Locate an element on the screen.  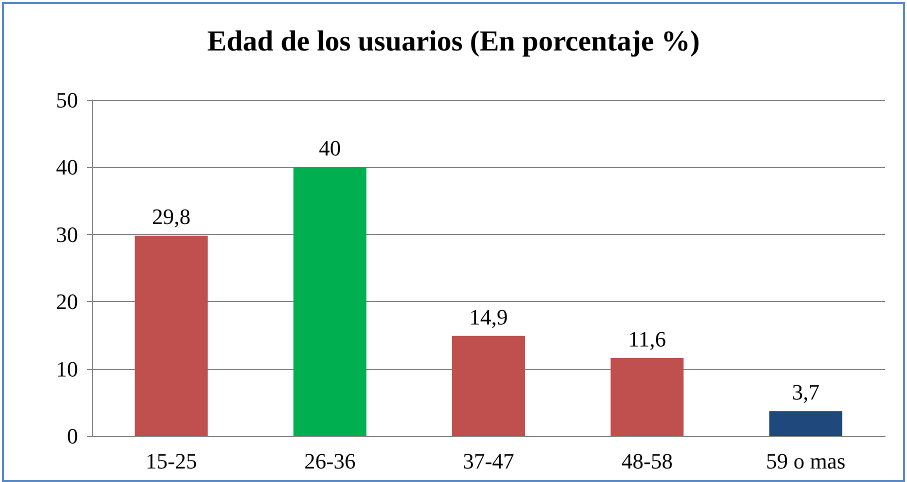
x-tick-label: 26-36 is located at coordinates (330, 461).